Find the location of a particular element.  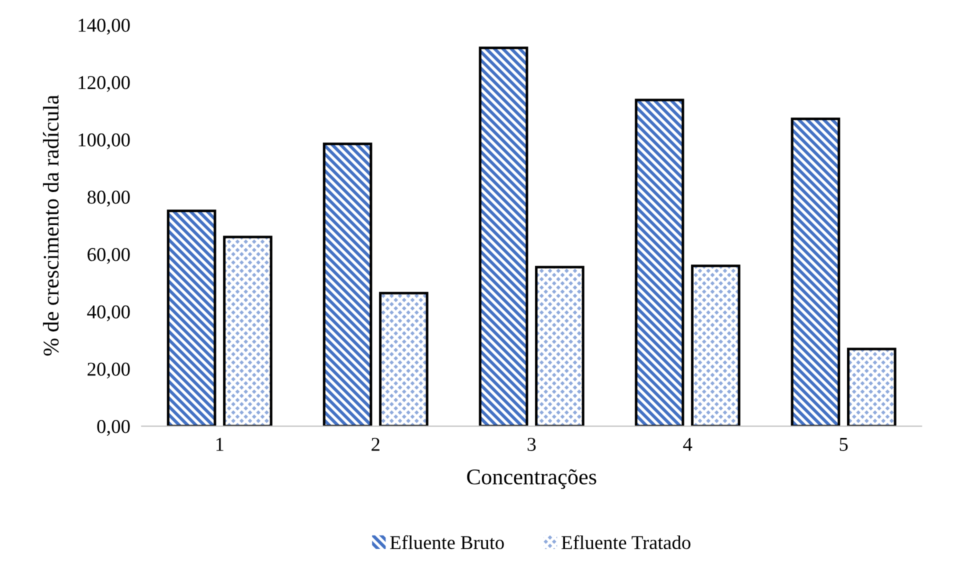

x-tick-label: 1 is located at coordinates (220, 444).